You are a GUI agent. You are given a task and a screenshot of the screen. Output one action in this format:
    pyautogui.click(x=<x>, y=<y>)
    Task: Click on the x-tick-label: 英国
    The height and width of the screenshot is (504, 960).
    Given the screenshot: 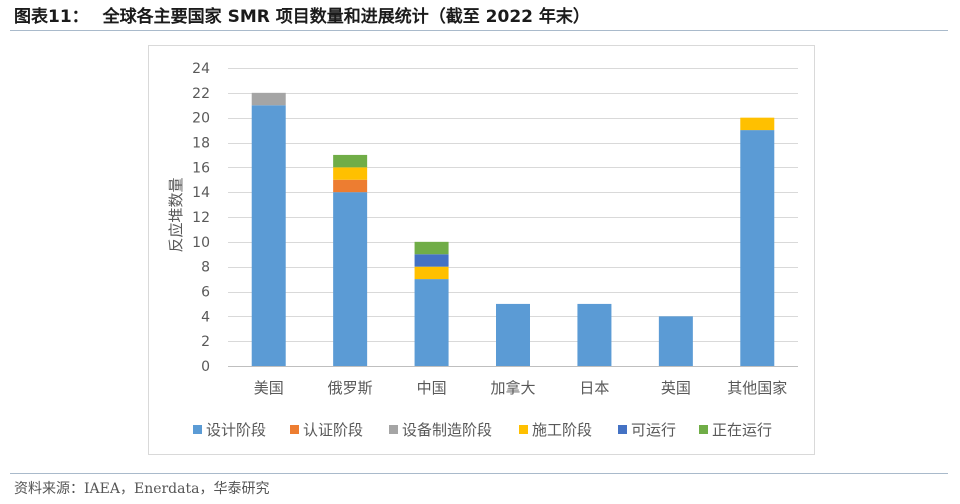 What is the action you would take?
    pyautogui.click(x=676, y=388)
    